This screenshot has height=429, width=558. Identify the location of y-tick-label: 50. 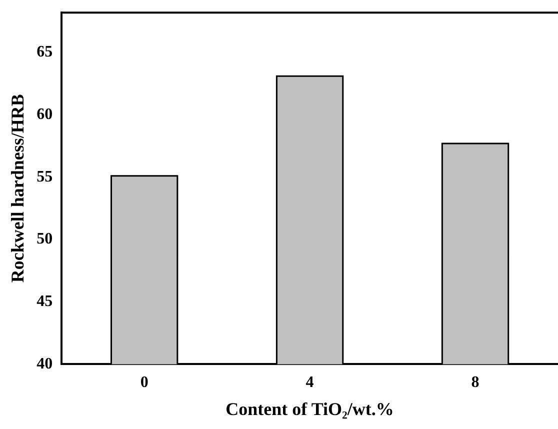
(44, 239).